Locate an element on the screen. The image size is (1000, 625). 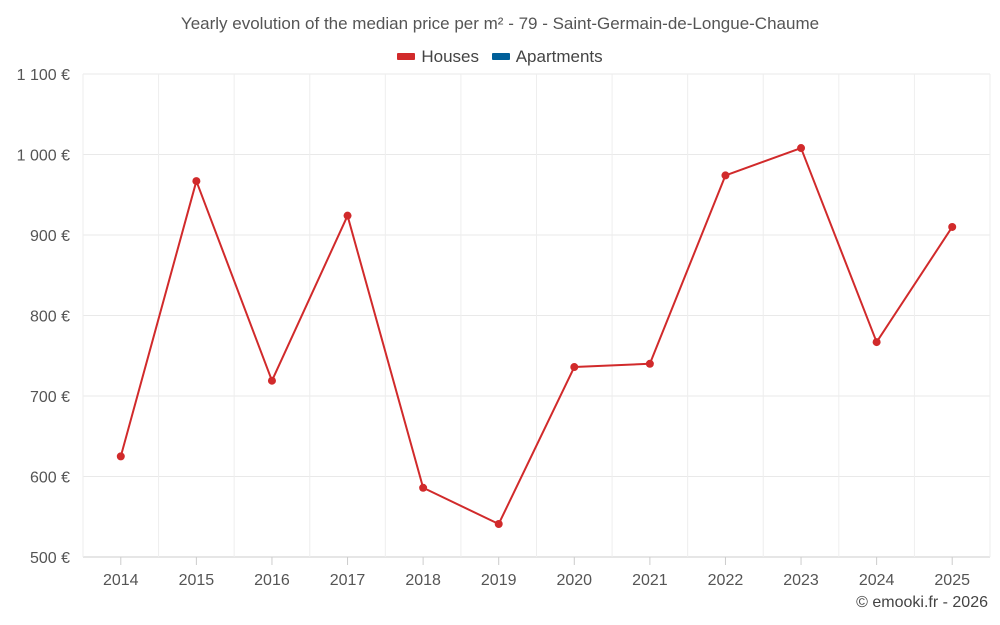
x-tick-label: 2022 is located at coordinates (726, 580).